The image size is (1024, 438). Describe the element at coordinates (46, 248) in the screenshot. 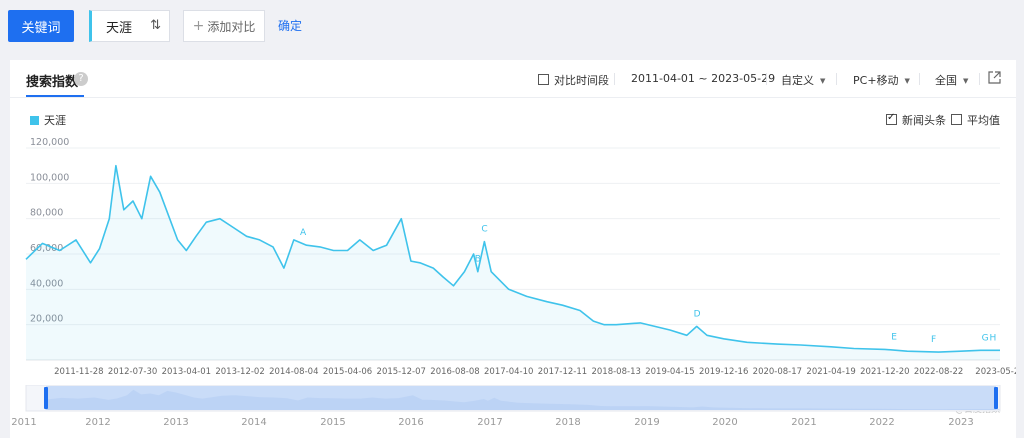

I see `y-tick-label: 60,000` at that location.